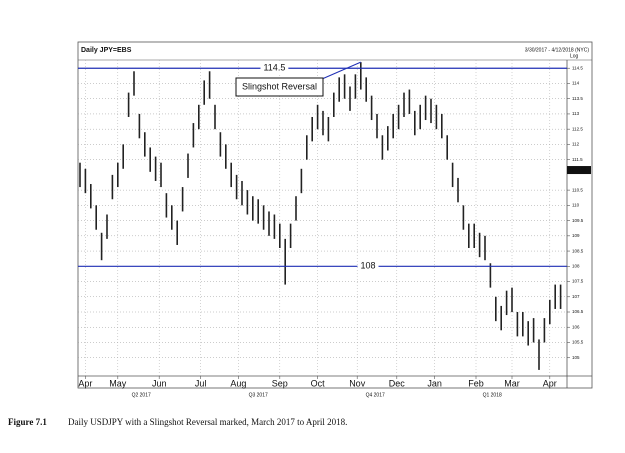 The image size is (625, 453). Describe the element at coordinates (576, 113) in the screenshot. I see `y-tick-label: 113` at that location.